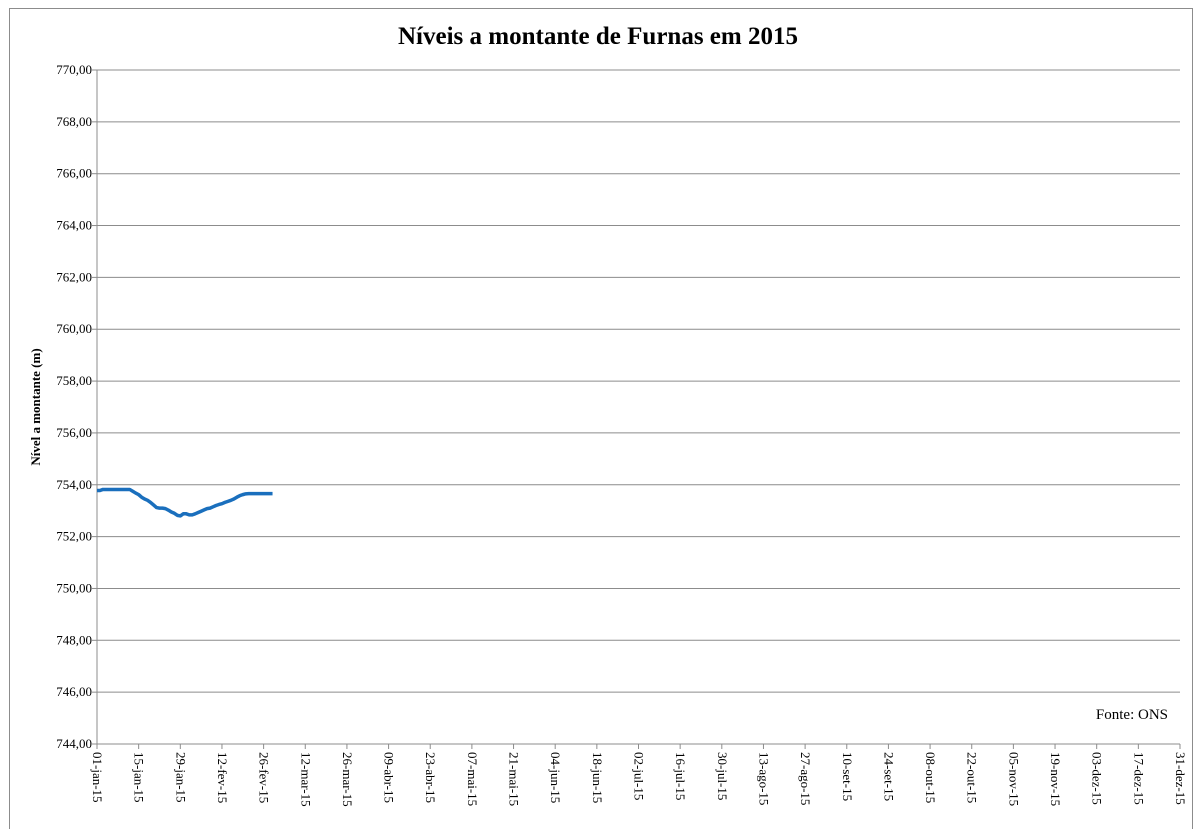  Describe the element at coordinates (1180, 778) in the screenshot. I see `x-tick-label: 31-dez-15` at that location.